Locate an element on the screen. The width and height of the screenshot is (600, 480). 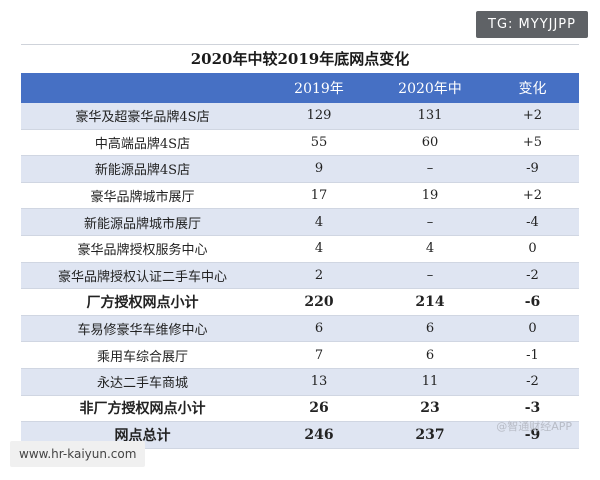
table-row: 非厂方授权网点小计 26 23 -3 is located at coordinates (300, 409).